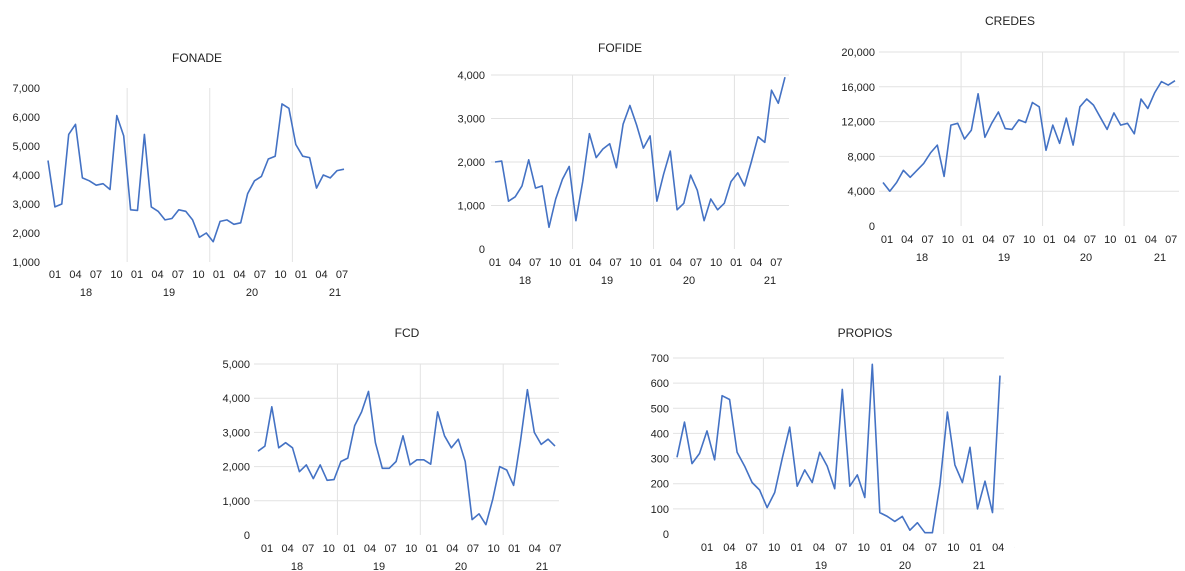 This screenshot has height=571, width=1185. What do you see at coordinates (471, 163) in the screenshot?
I see `fofide-y-tick-label: 2,000` at bounding box center [471, 163].